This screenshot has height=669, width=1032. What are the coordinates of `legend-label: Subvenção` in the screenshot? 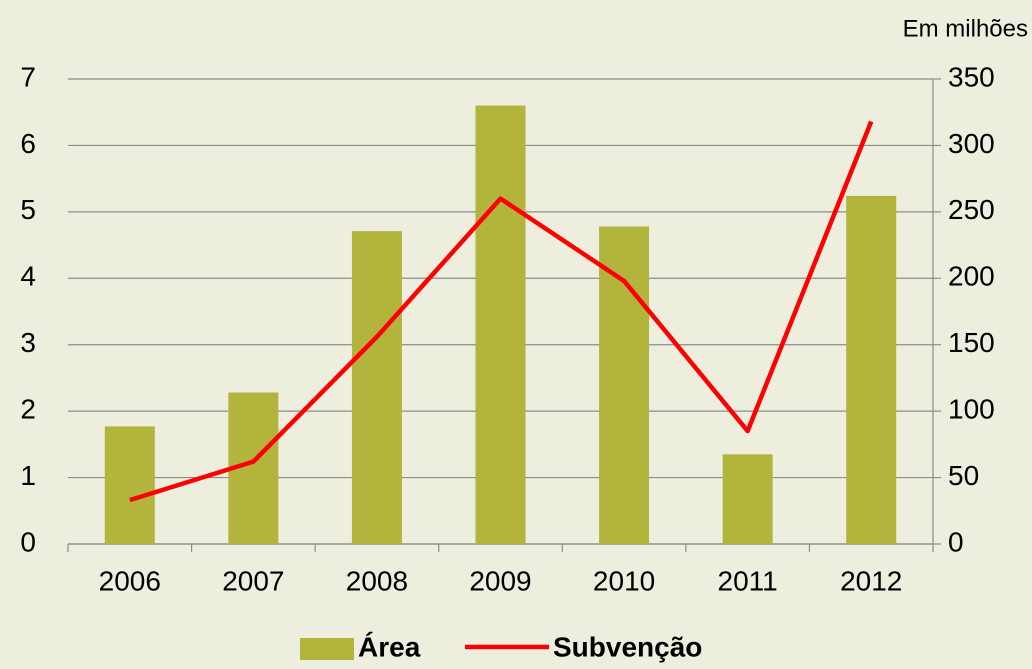 It's located at (627, 646).